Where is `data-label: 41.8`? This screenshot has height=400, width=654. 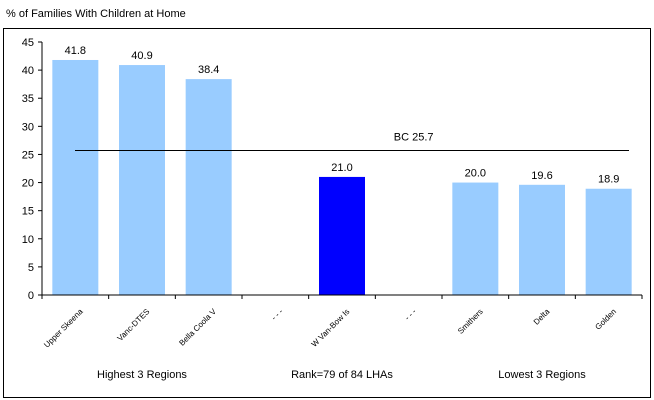
data-label: 41.8 is located at coordinates (75, 51).